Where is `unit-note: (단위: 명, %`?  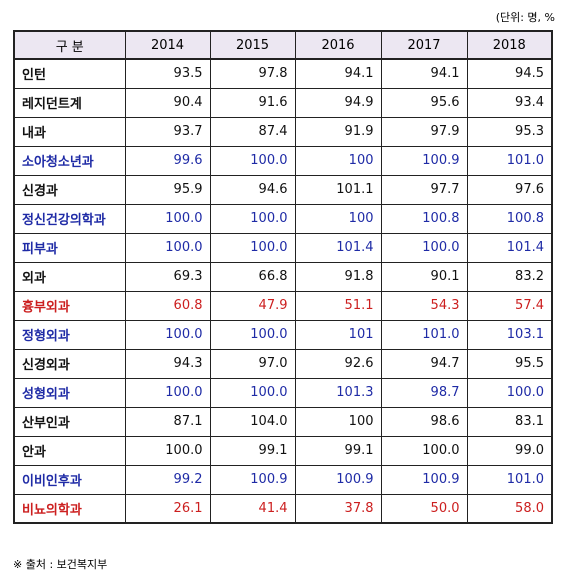 unit-note: (단위: 명, % is located at coordinates (525, 17).